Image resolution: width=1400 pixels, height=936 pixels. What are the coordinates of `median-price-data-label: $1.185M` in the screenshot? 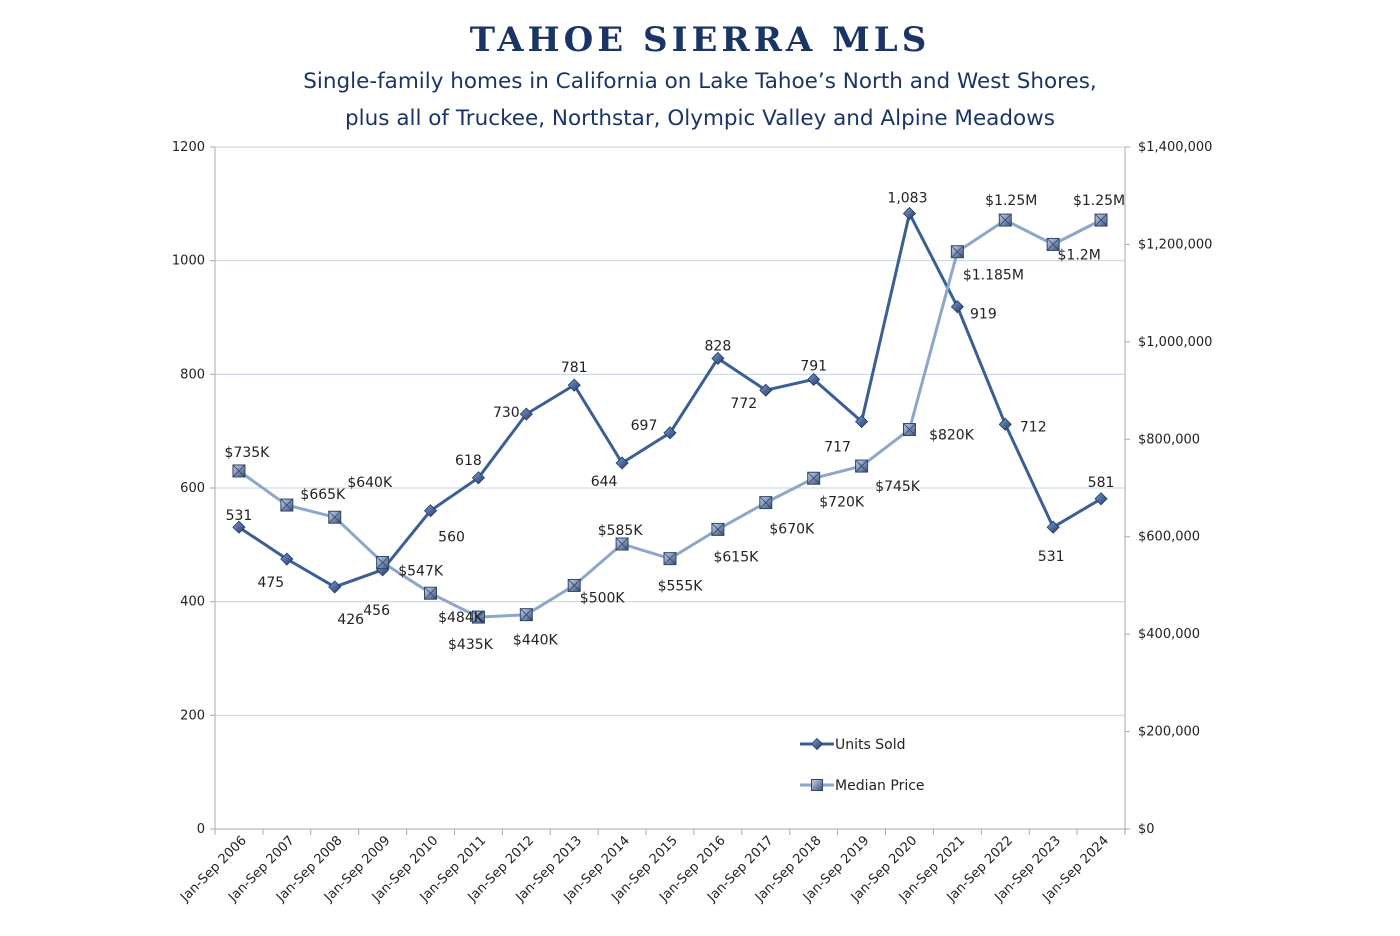 It's located at (993, 276).